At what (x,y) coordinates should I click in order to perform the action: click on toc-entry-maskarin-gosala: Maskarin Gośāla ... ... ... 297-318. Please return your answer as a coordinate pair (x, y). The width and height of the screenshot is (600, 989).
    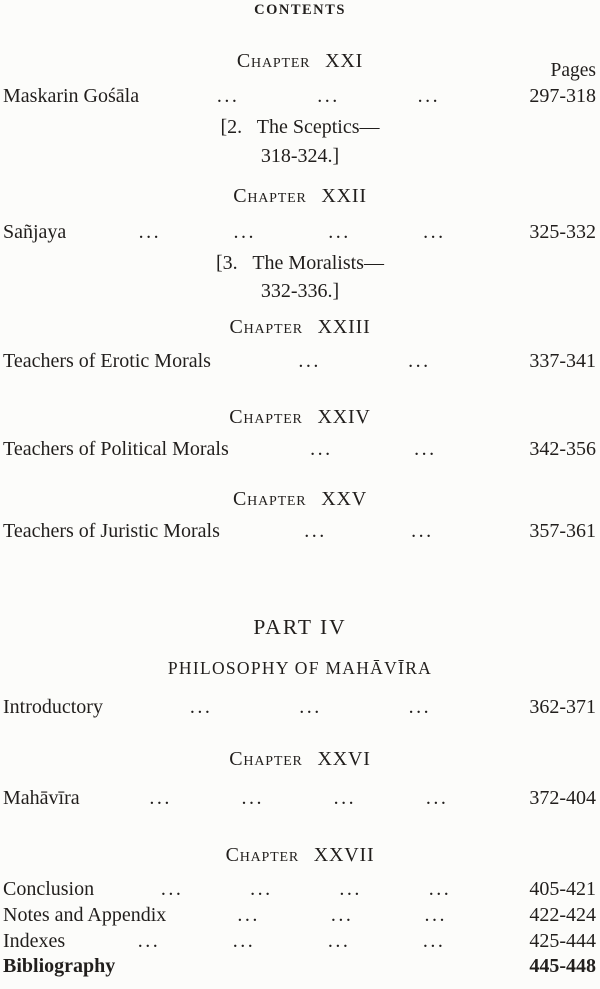
    Looking at the image, I should click on (299, 96).